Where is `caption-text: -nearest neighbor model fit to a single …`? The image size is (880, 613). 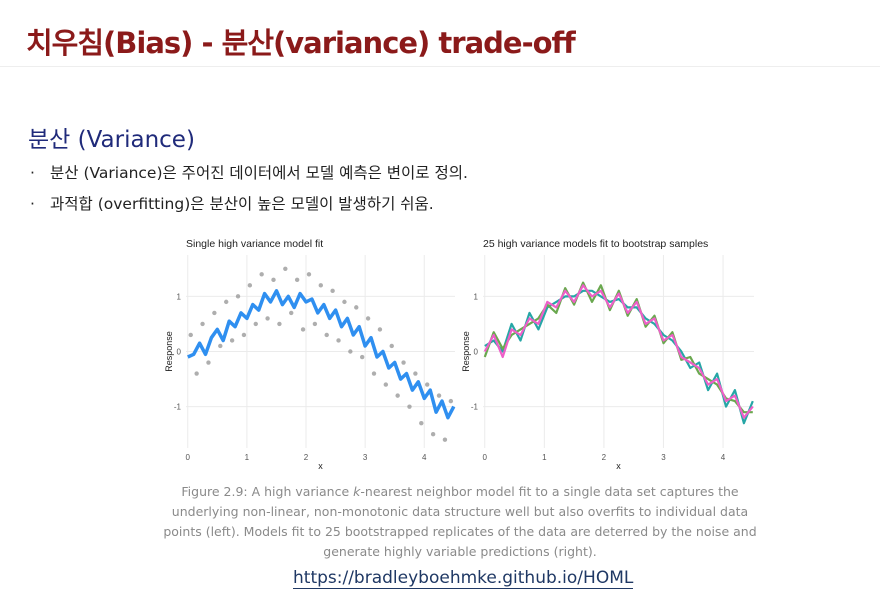
caption-text: -nearest neighbor model fit to a single … is located at coordinates (460, 521).